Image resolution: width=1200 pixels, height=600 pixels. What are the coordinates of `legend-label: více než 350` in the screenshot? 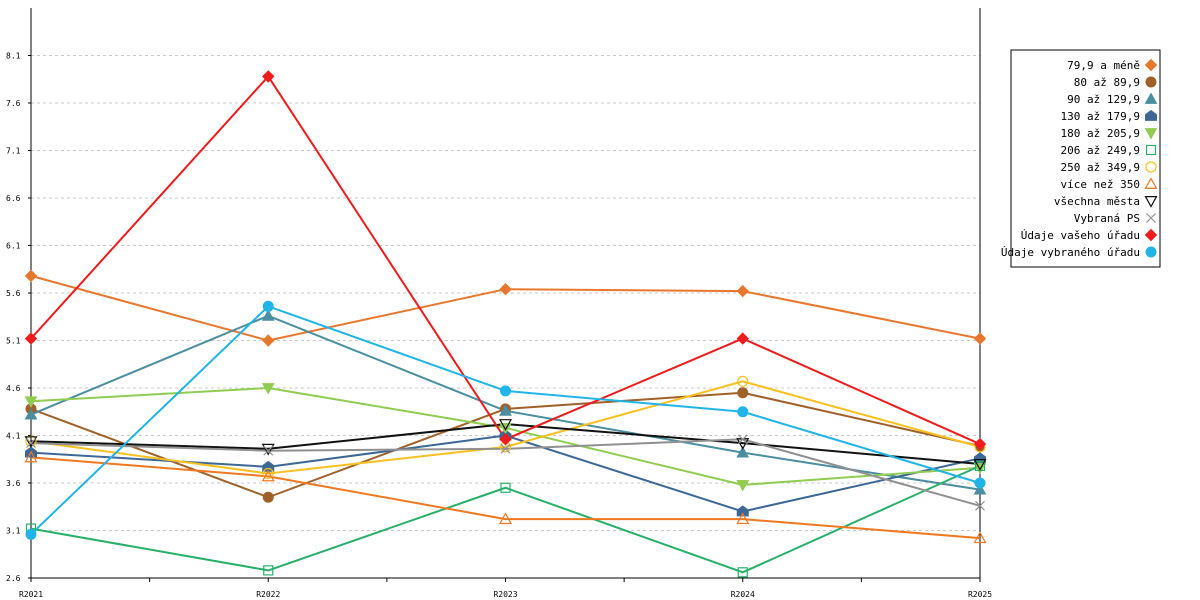 It's located at (1100, 184).